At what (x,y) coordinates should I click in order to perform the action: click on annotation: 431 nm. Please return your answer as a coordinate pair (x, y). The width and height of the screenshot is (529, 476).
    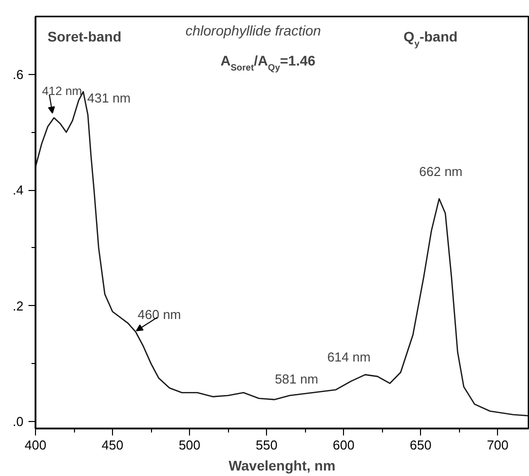
    Looking at the image, I should click on (109, 98).